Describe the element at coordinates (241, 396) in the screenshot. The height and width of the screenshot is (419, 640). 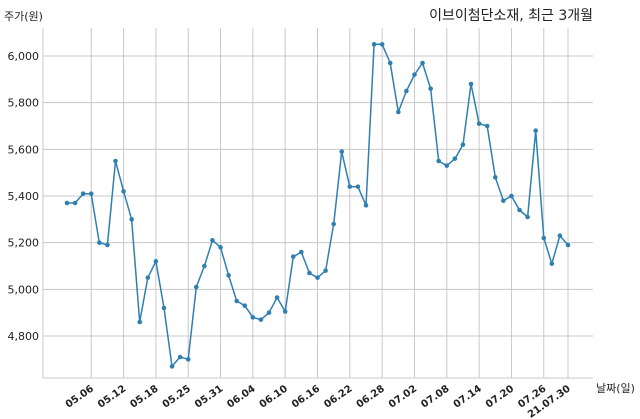
I see `x-tick-label: 06.04` at that location.